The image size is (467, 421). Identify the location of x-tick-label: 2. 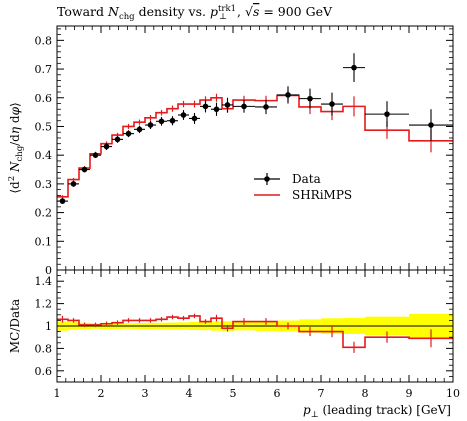
(101, 393).